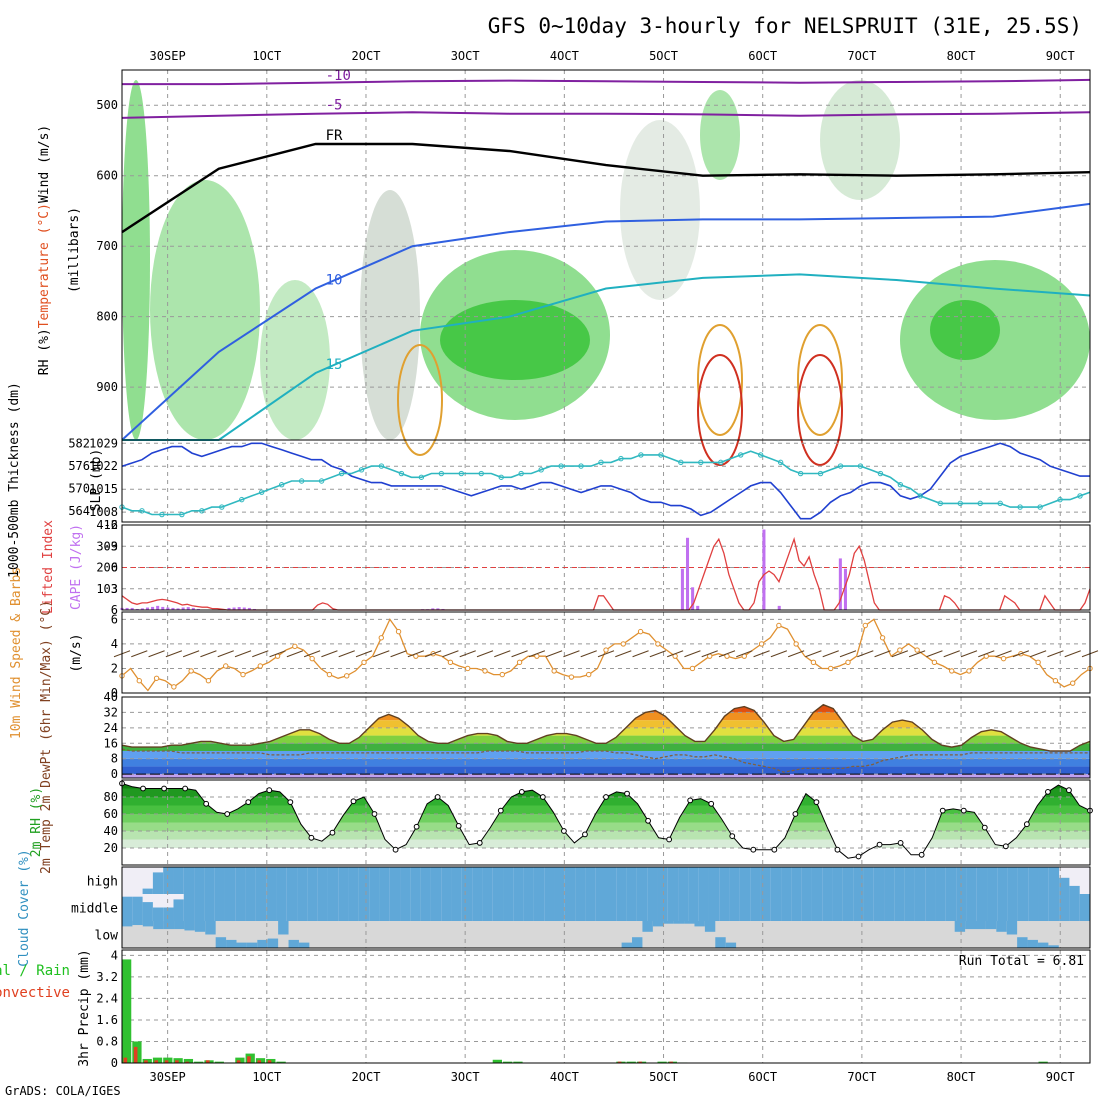 This screenshot has height=1100, width=1100. Describe the element at coordinates (103, 512) in the screenshot. I see `slp-tick-label: 1008` at that location.